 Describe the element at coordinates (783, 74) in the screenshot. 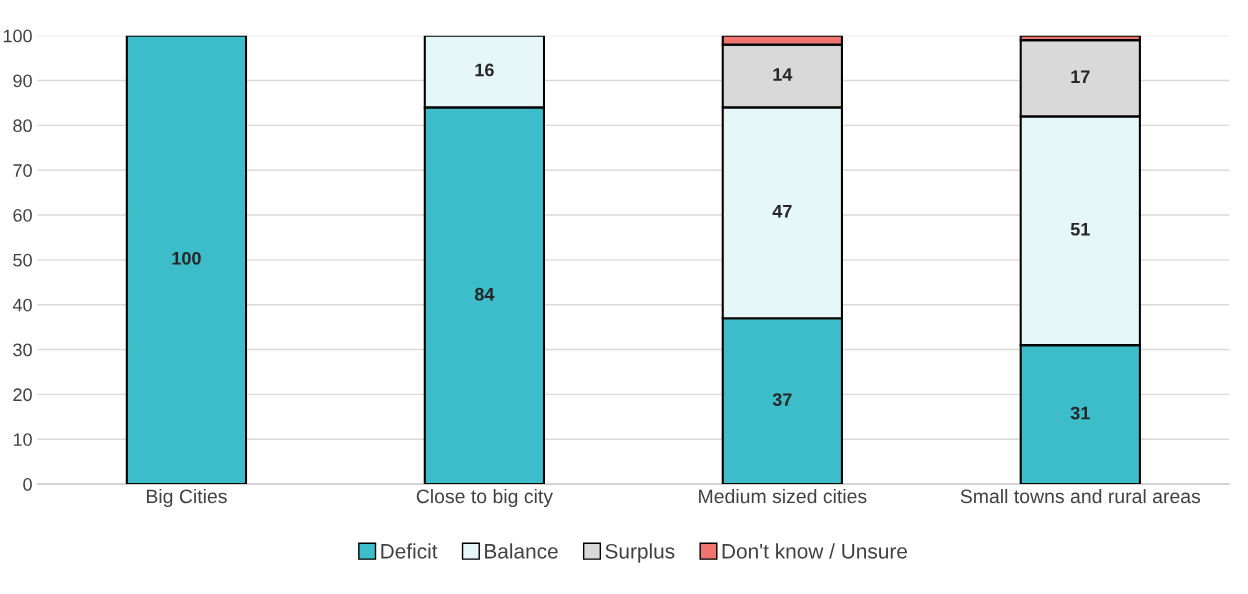

I see `data-label: 14` at that location.